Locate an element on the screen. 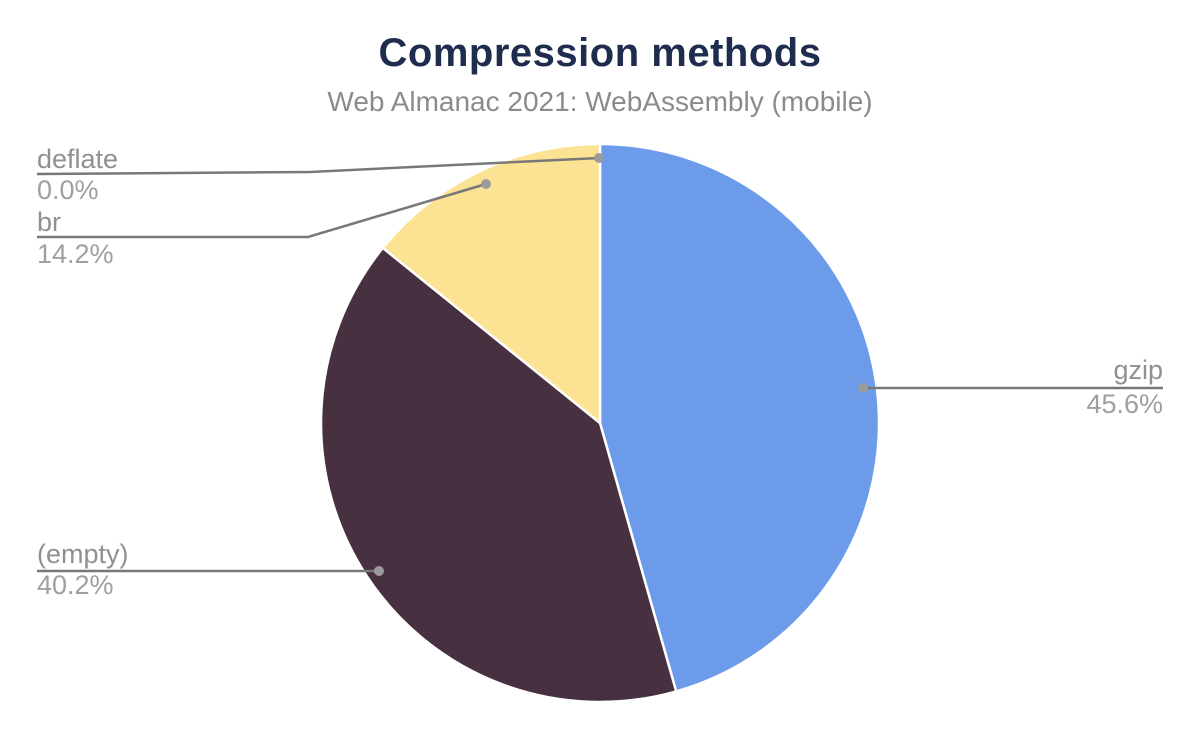  slice-pct-deflate: 0.0% is located at coordinates (68, 190).